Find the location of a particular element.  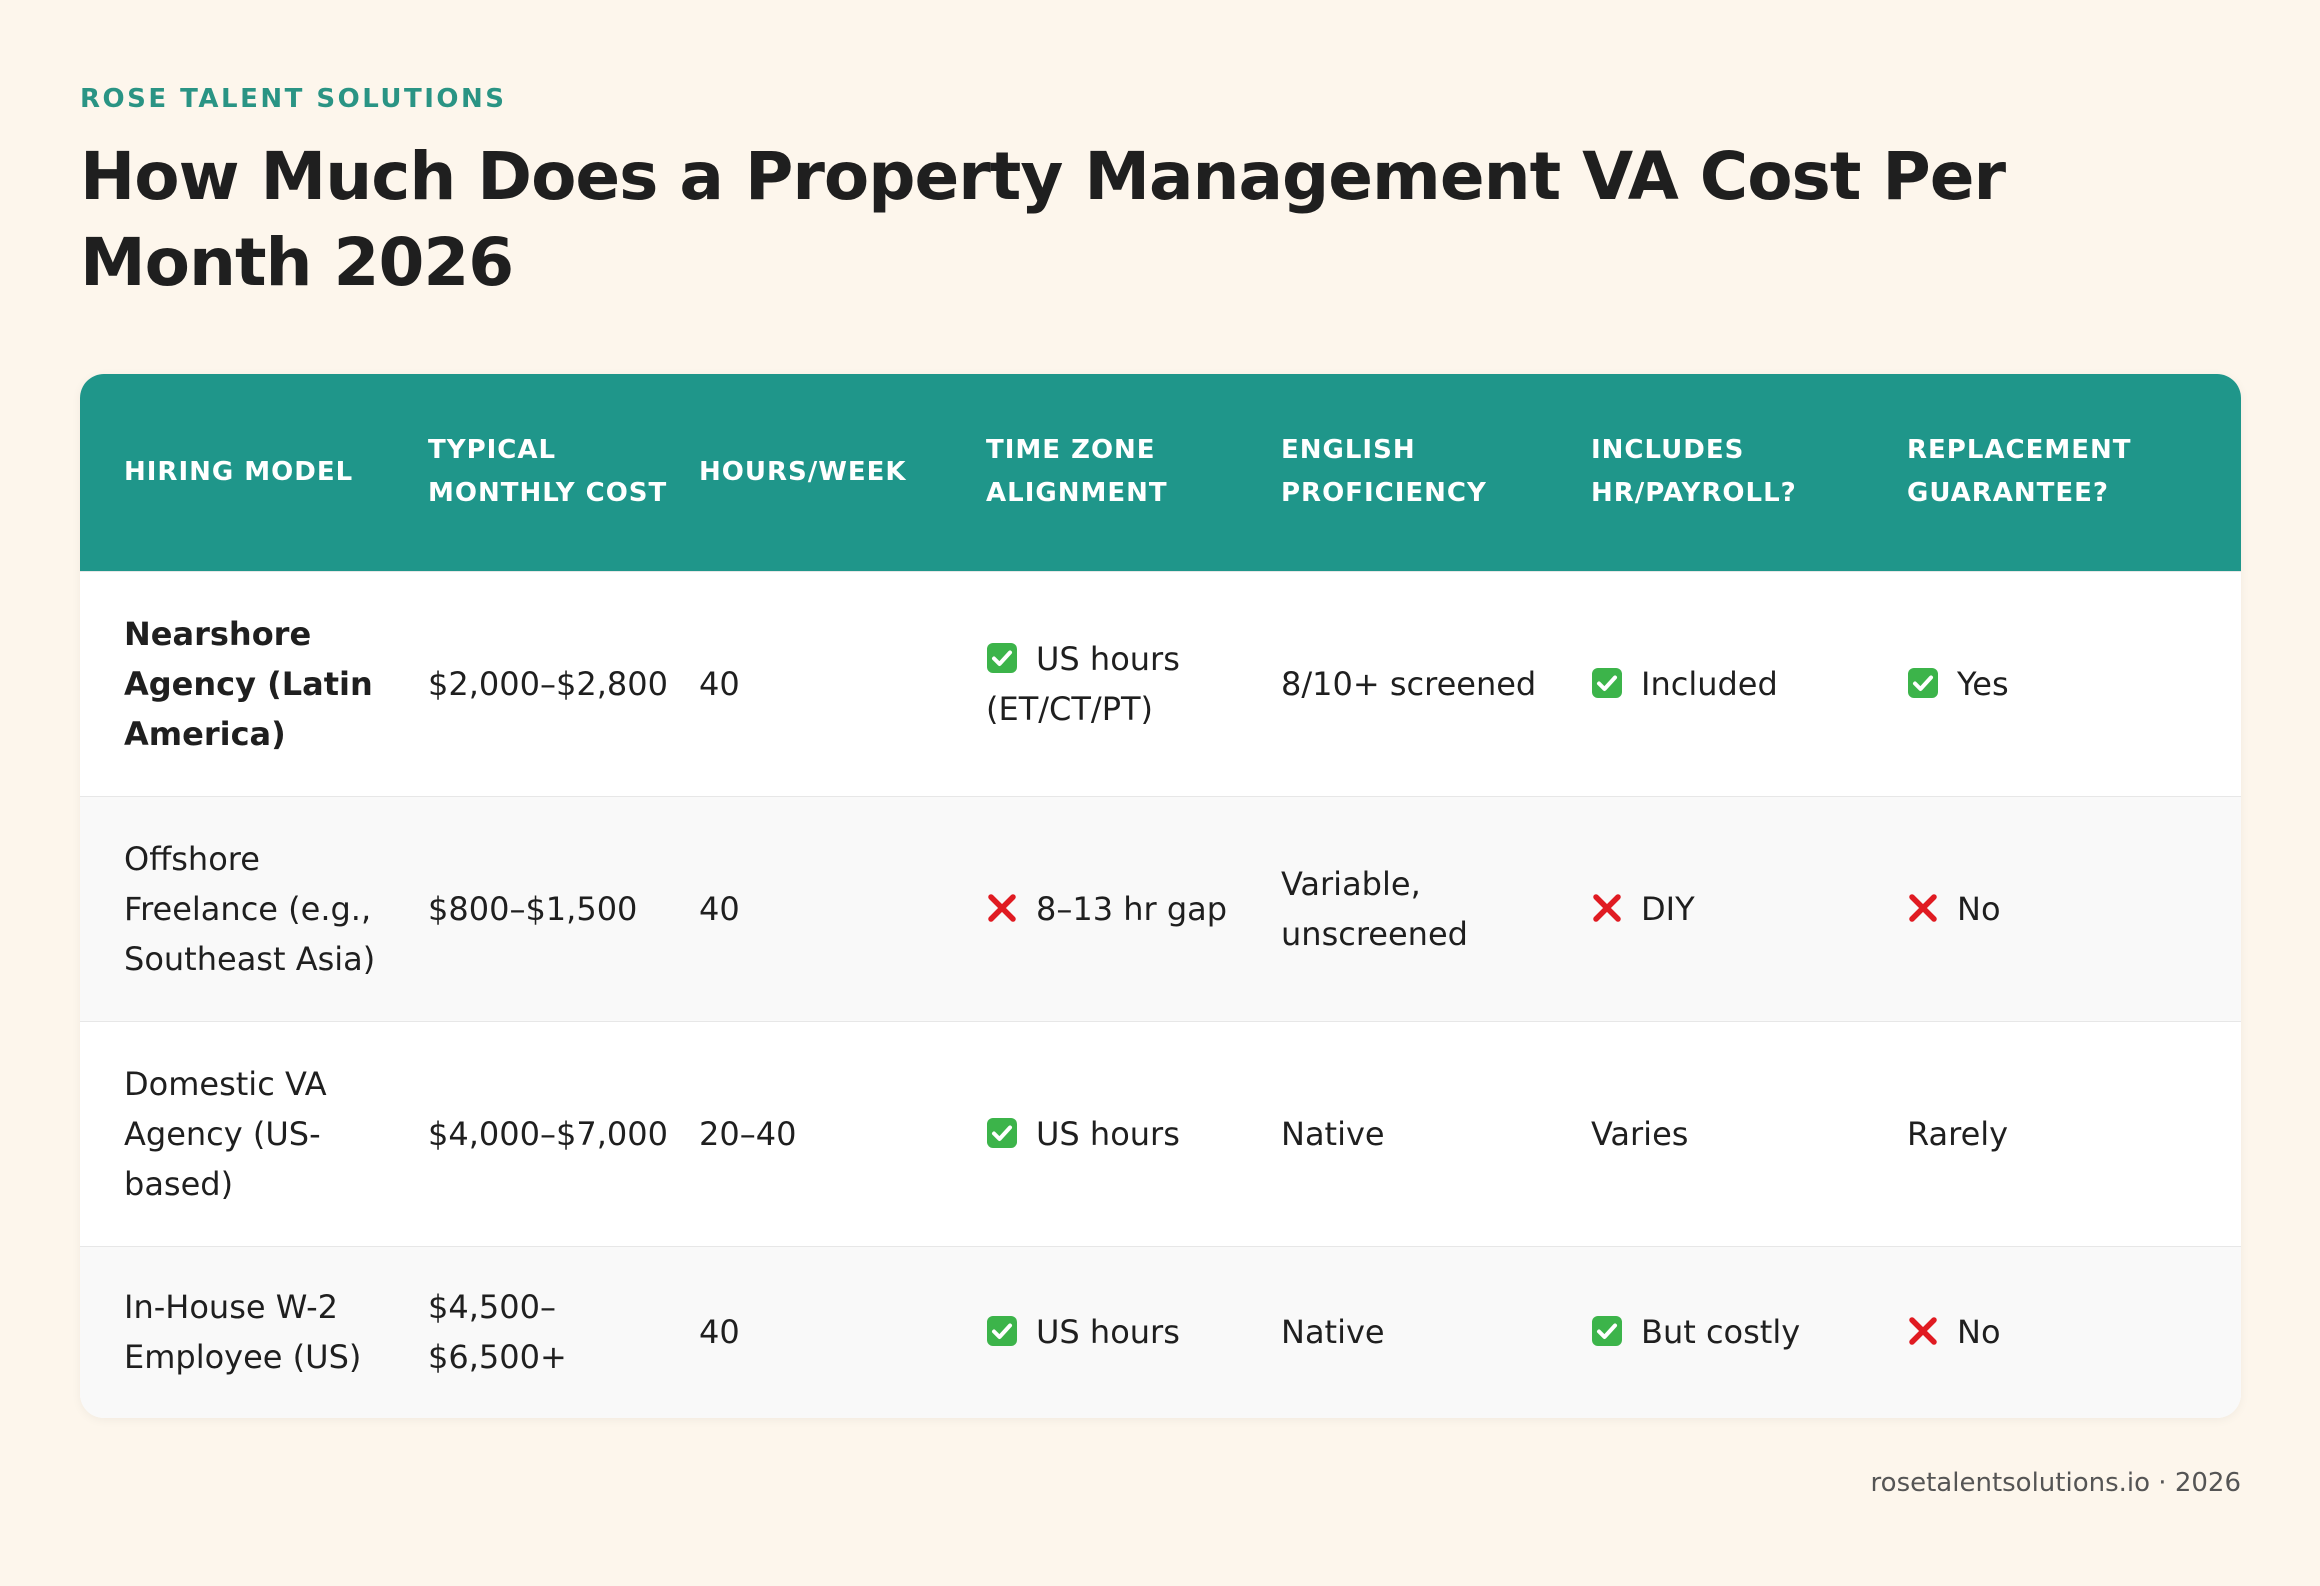

brand: ROSE TALENT SOLUTIONS is located at coordinates (293, 99).